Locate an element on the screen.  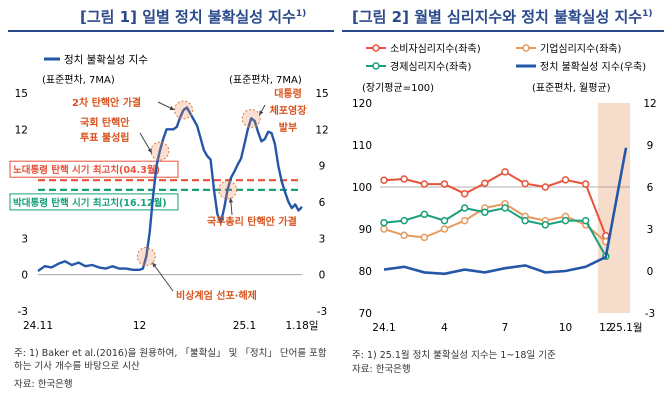
chart2-left-tick-label: 90 is located at coordinates (365, 230).